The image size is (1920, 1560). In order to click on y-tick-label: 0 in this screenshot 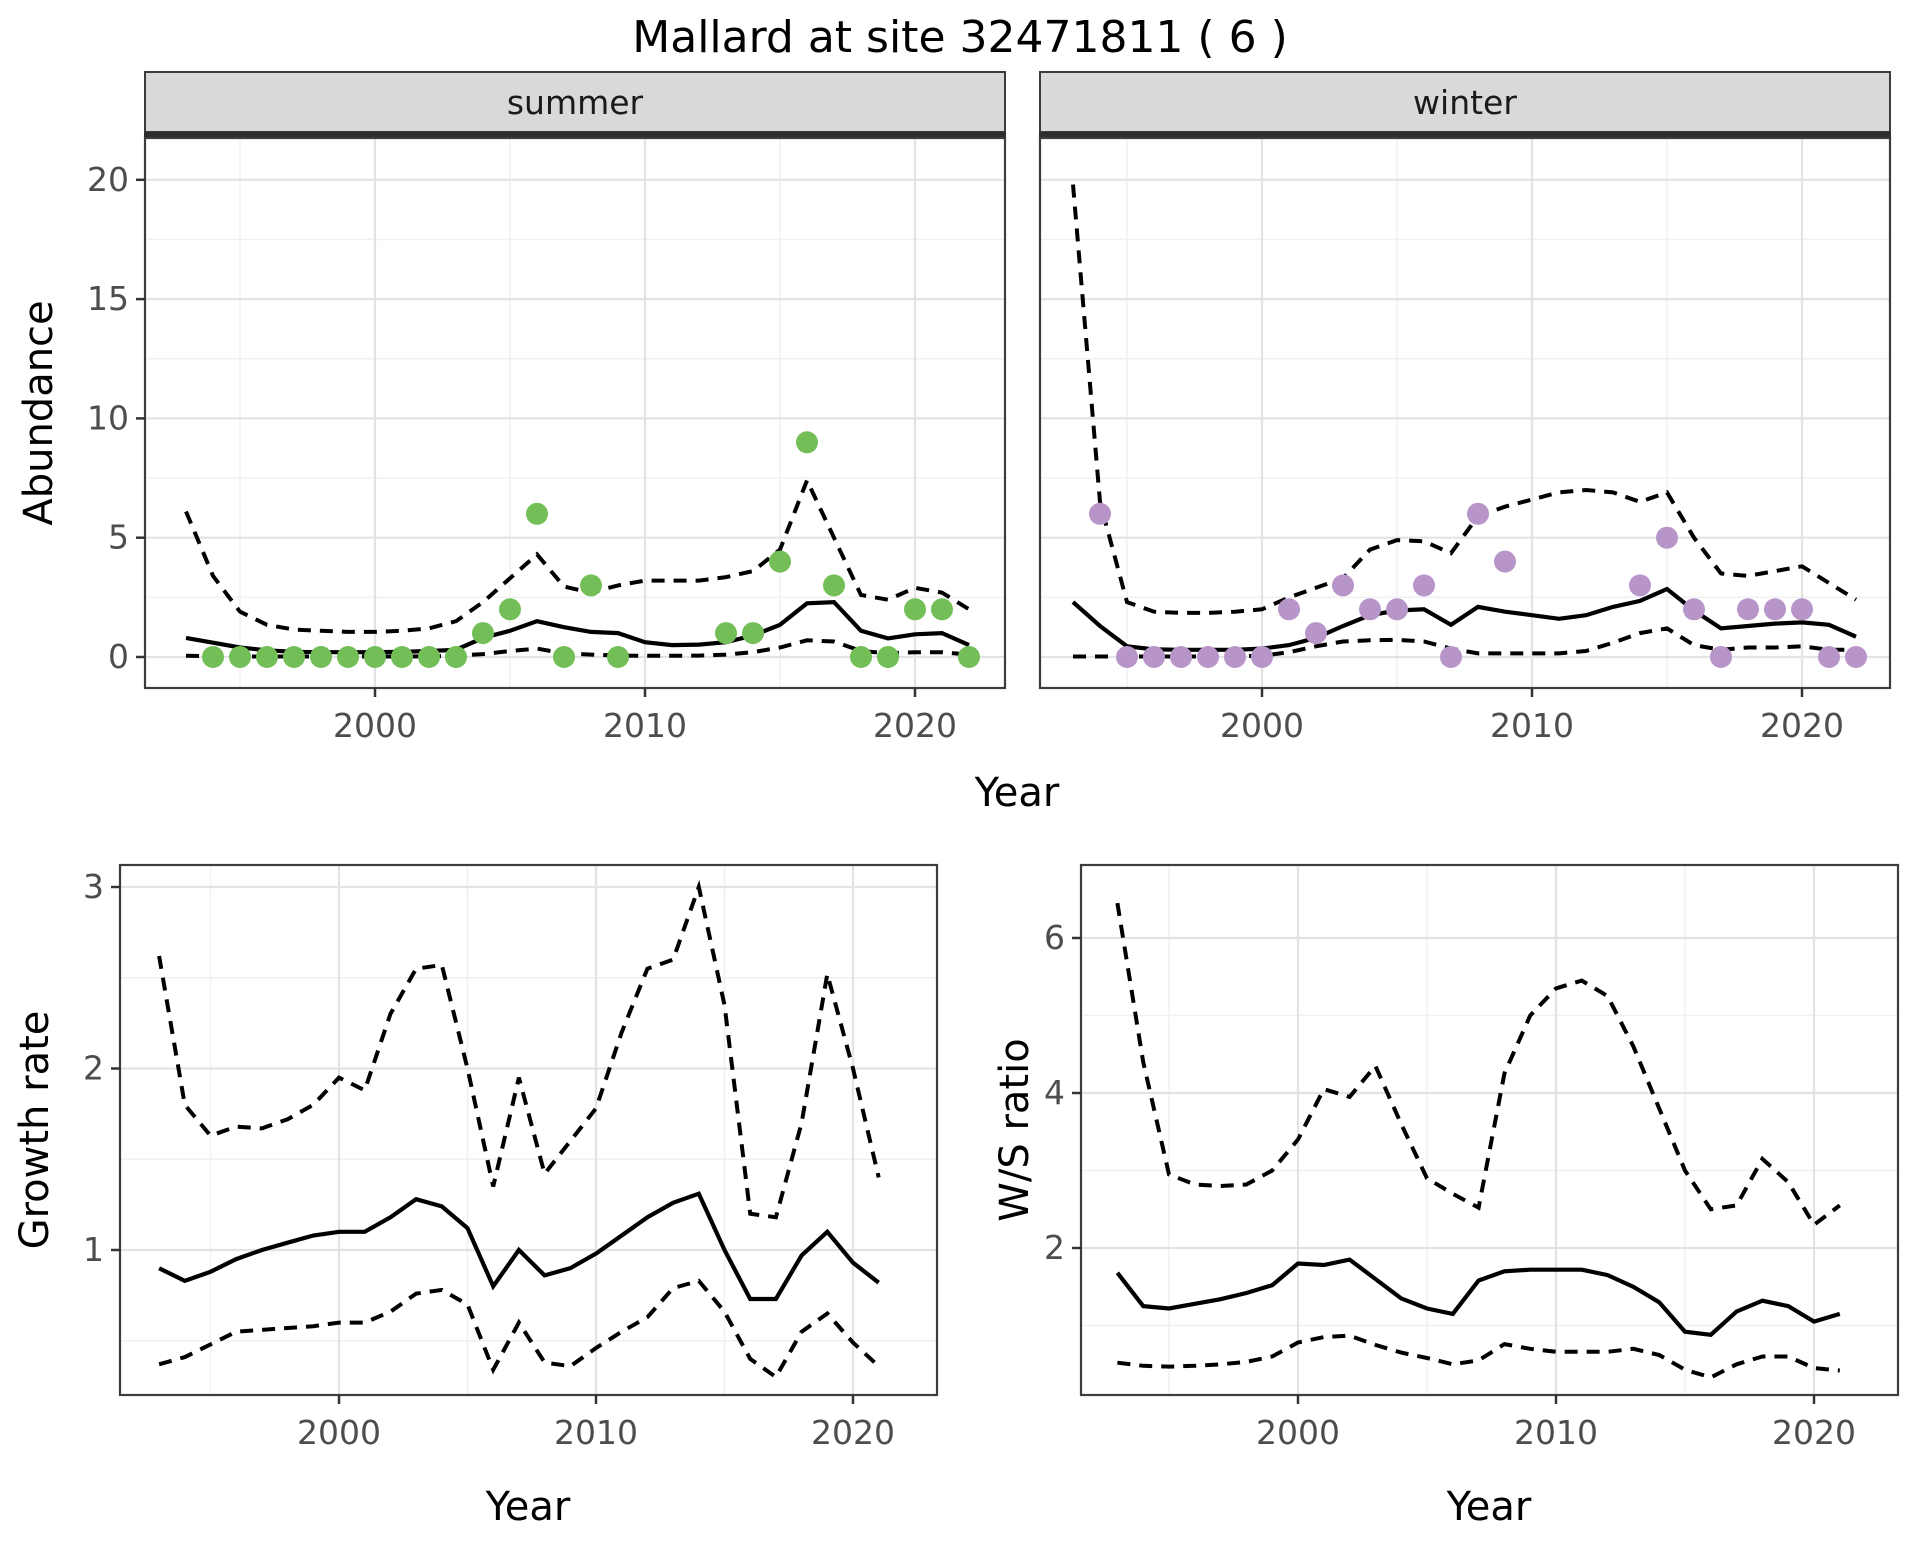, I will do `click(118, 656)`.